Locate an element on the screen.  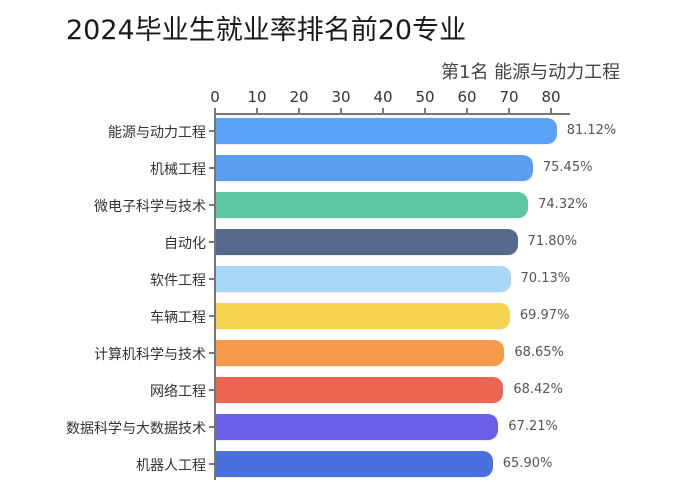
bar-row: 软件工程 70.13% is located at coordinates (350, 279).